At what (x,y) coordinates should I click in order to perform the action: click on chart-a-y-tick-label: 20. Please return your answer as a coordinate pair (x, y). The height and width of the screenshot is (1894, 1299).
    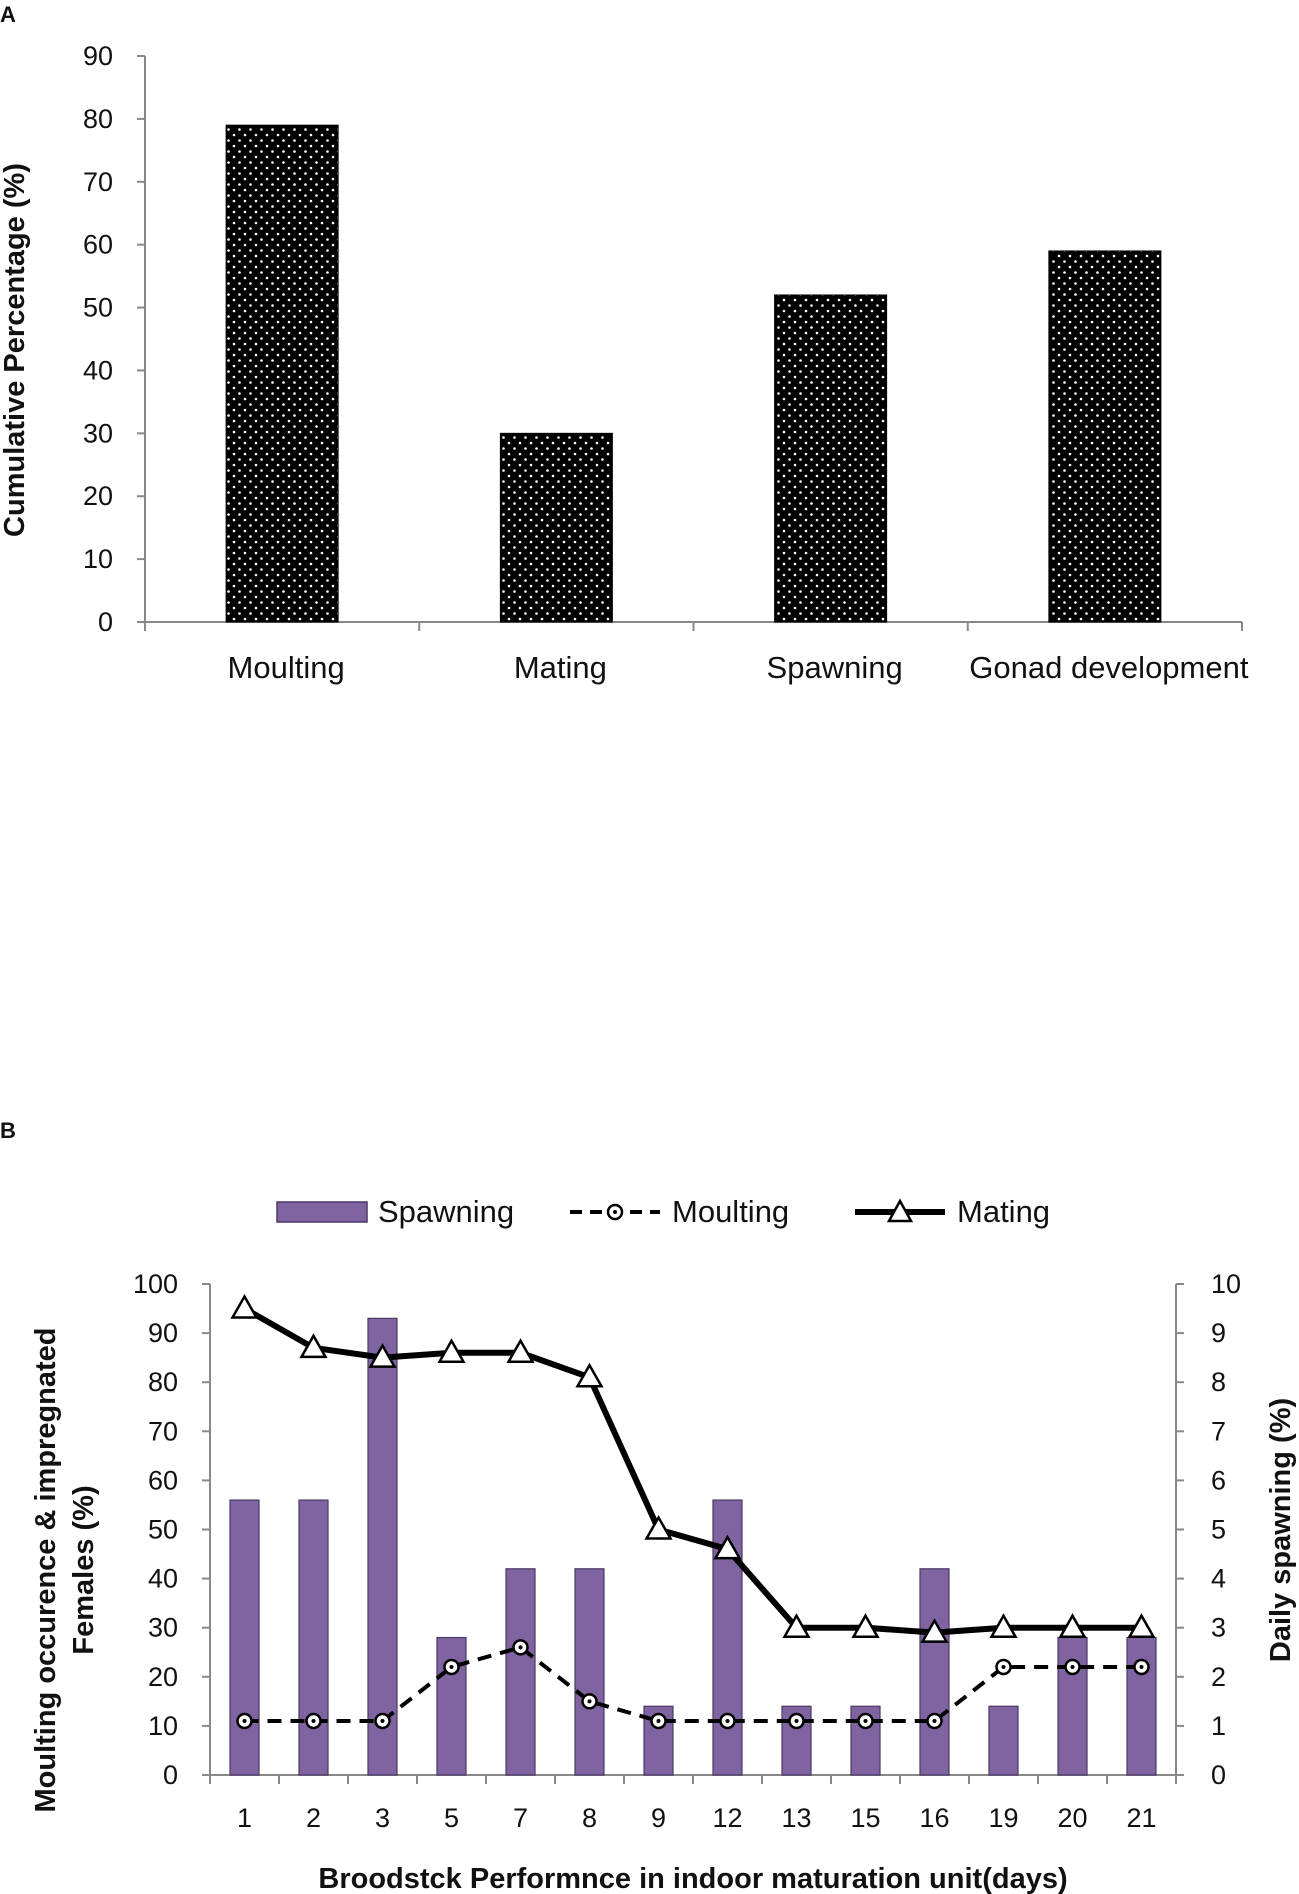
    Looking at the image, I should click on (98, 496).